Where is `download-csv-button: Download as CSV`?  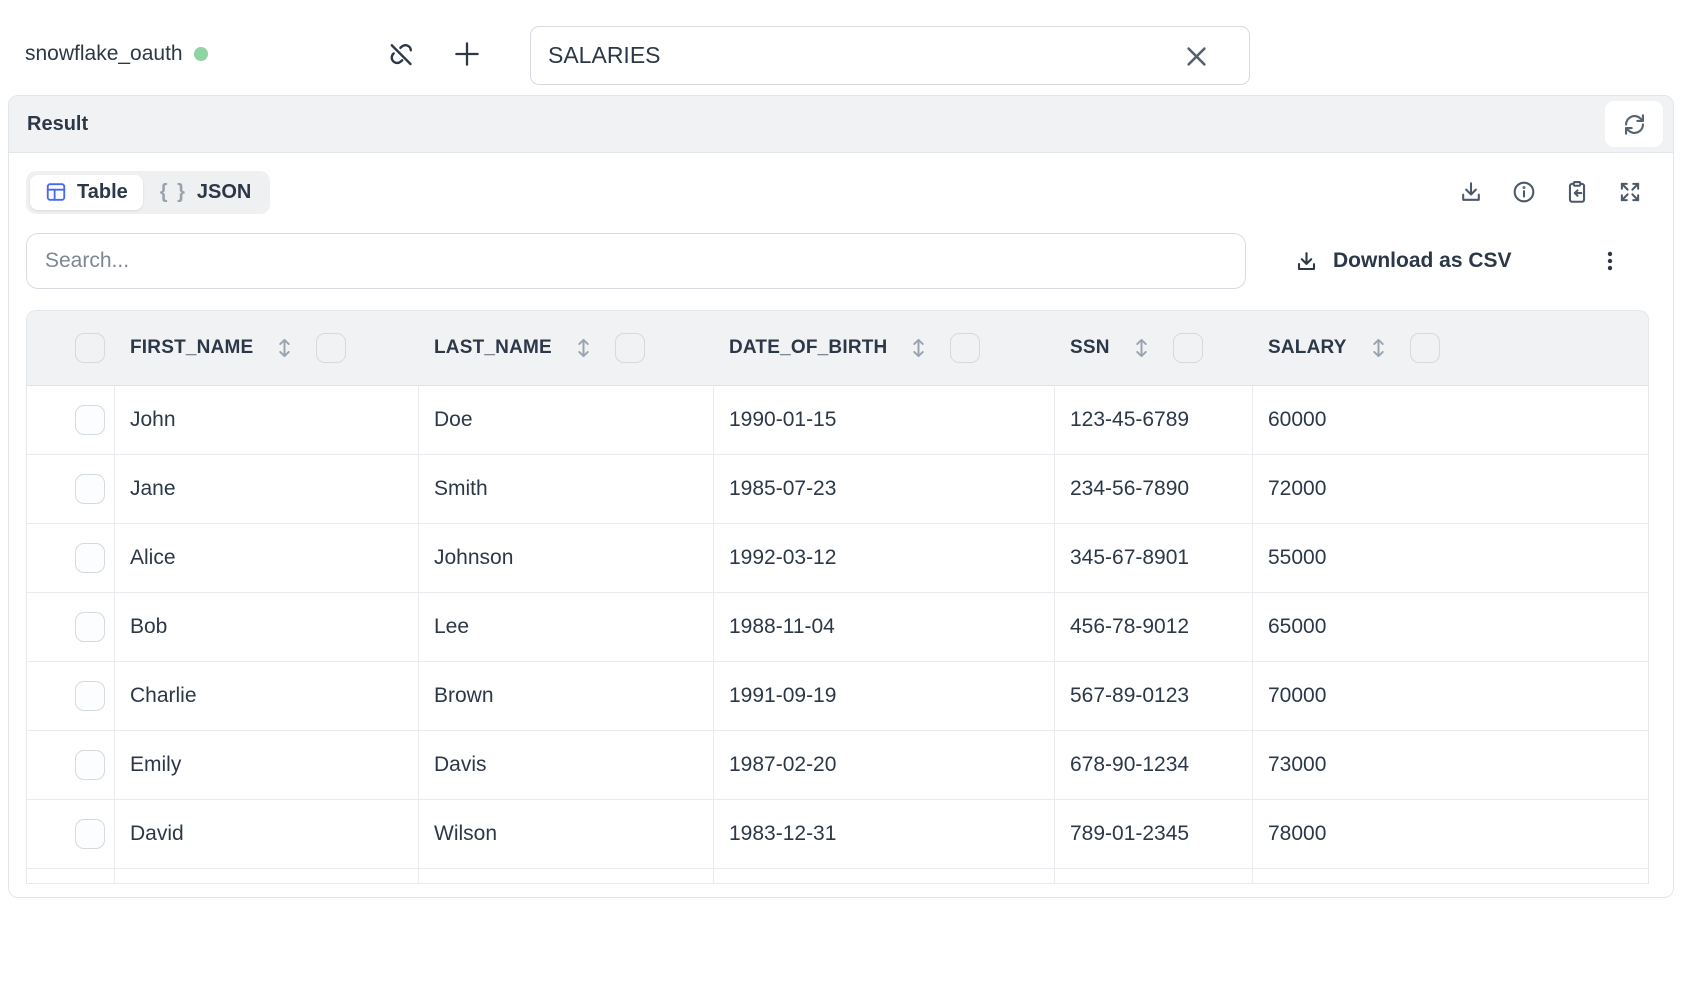
download-csv-button: Download as CSV is located at coordinates (1403, 261).